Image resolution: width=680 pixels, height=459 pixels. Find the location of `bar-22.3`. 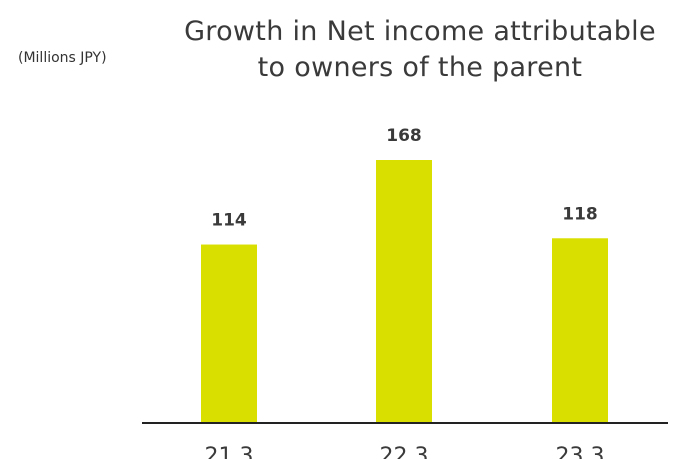

bar-22.3 is located at coordinates (404, 291).